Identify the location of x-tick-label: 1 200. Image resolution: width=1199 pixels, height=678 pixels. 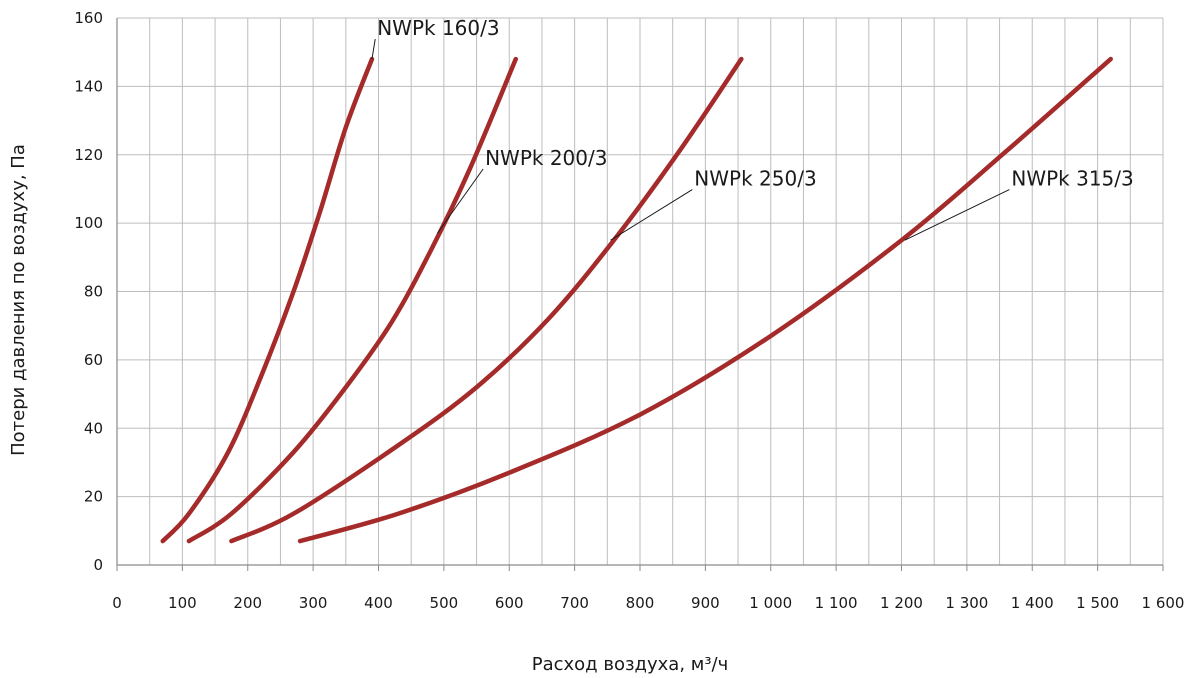
(901, 603).